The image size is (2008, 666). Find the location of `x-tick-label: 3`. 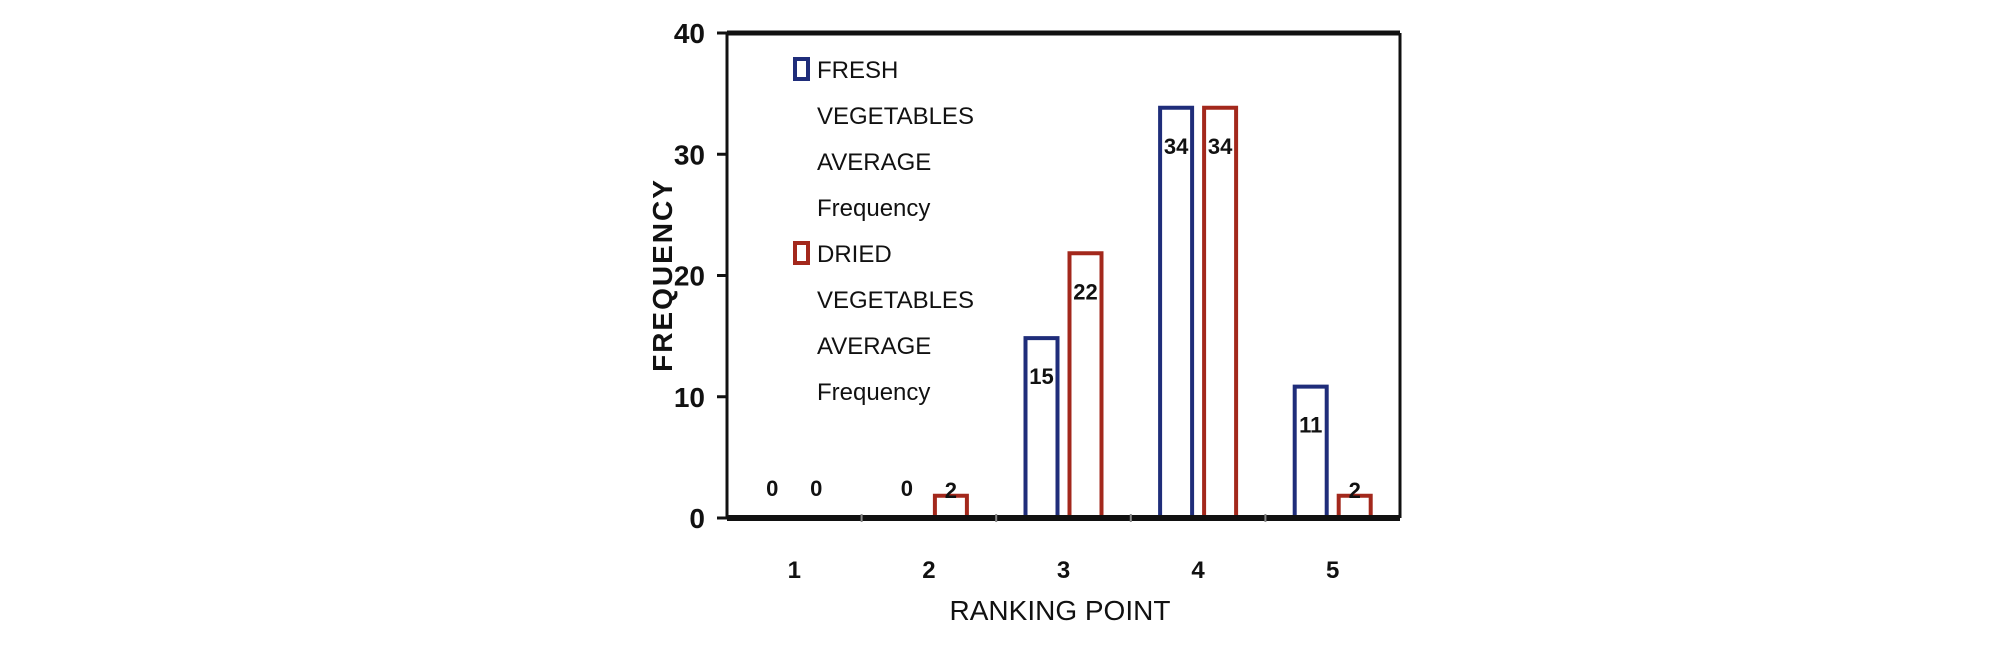

x-tick-label: 3 is located at coordinates (1063, 570).